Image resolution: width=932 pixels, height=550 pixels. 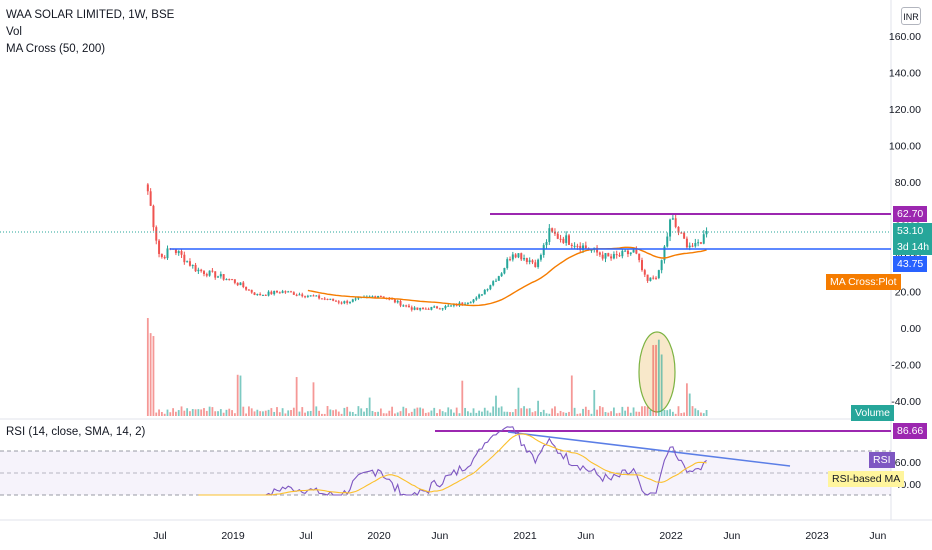 What do you see at coordinates (76, 432) in the screenshot?
I see `rsi-legend: RSI (14, close, SMA, 14, 2)` at bounding box center [76, 432].